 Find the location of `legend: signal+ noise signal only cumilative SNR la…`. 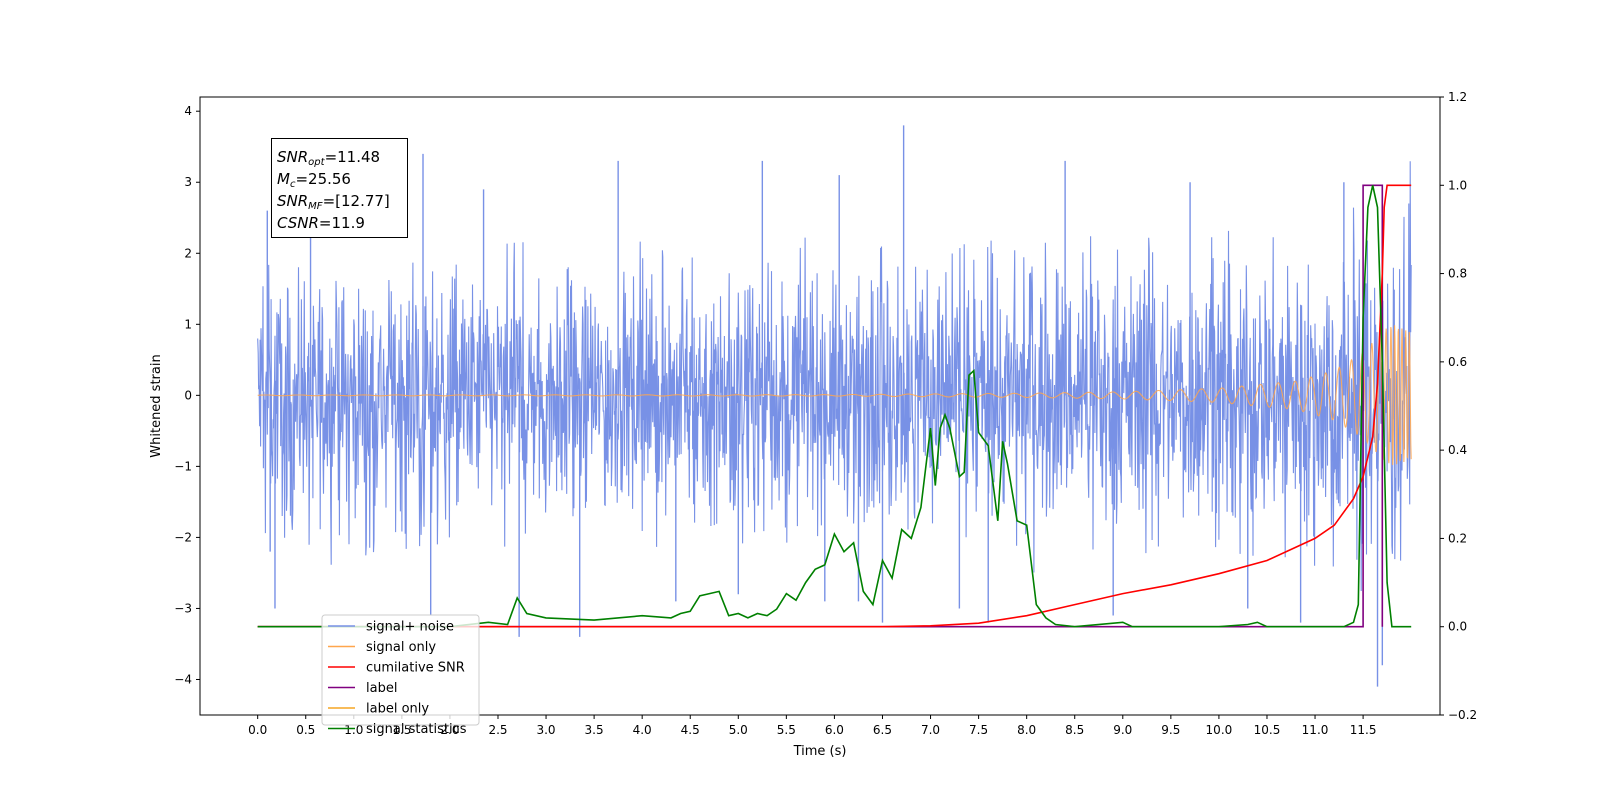

legend: signal+ noise signal only cumilative SNR la… is located at coordinates (400, 675).